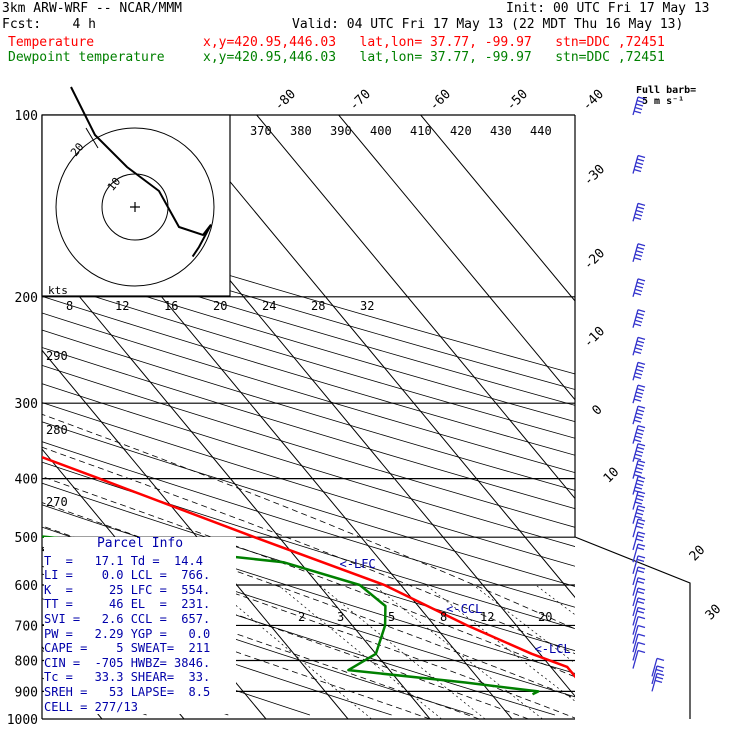  I want to click on theta-tick-label: 440, so click(541, 131).